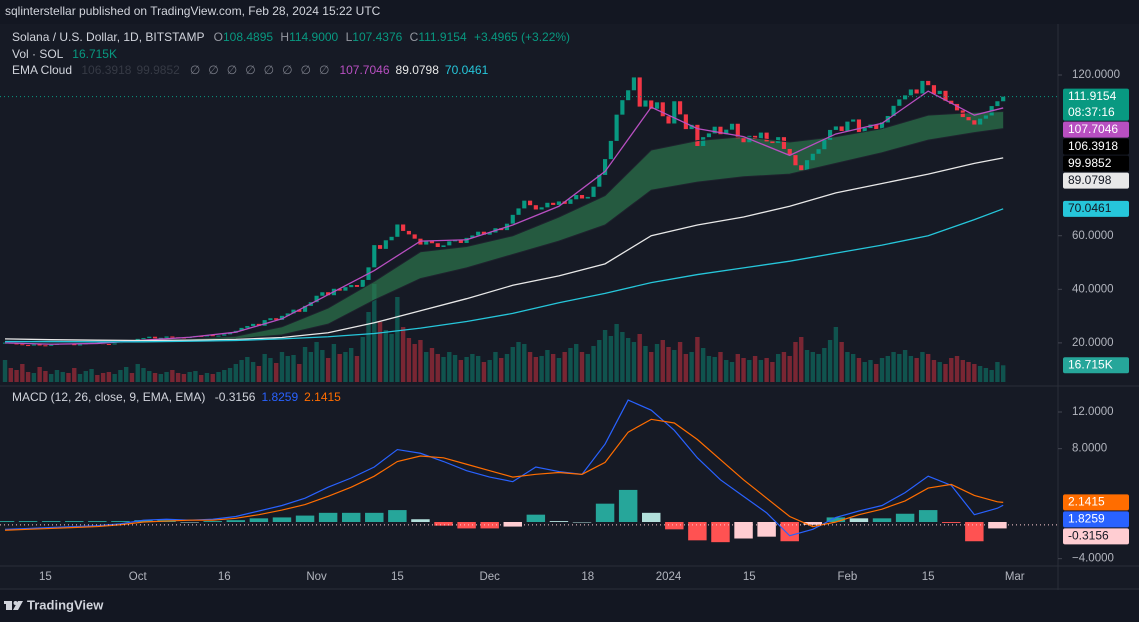 The image size is (1139, 622). Describe the element at coordinates (1093, 412) in the screenshot. I see `y-tick-label: 12.0000` at that location.